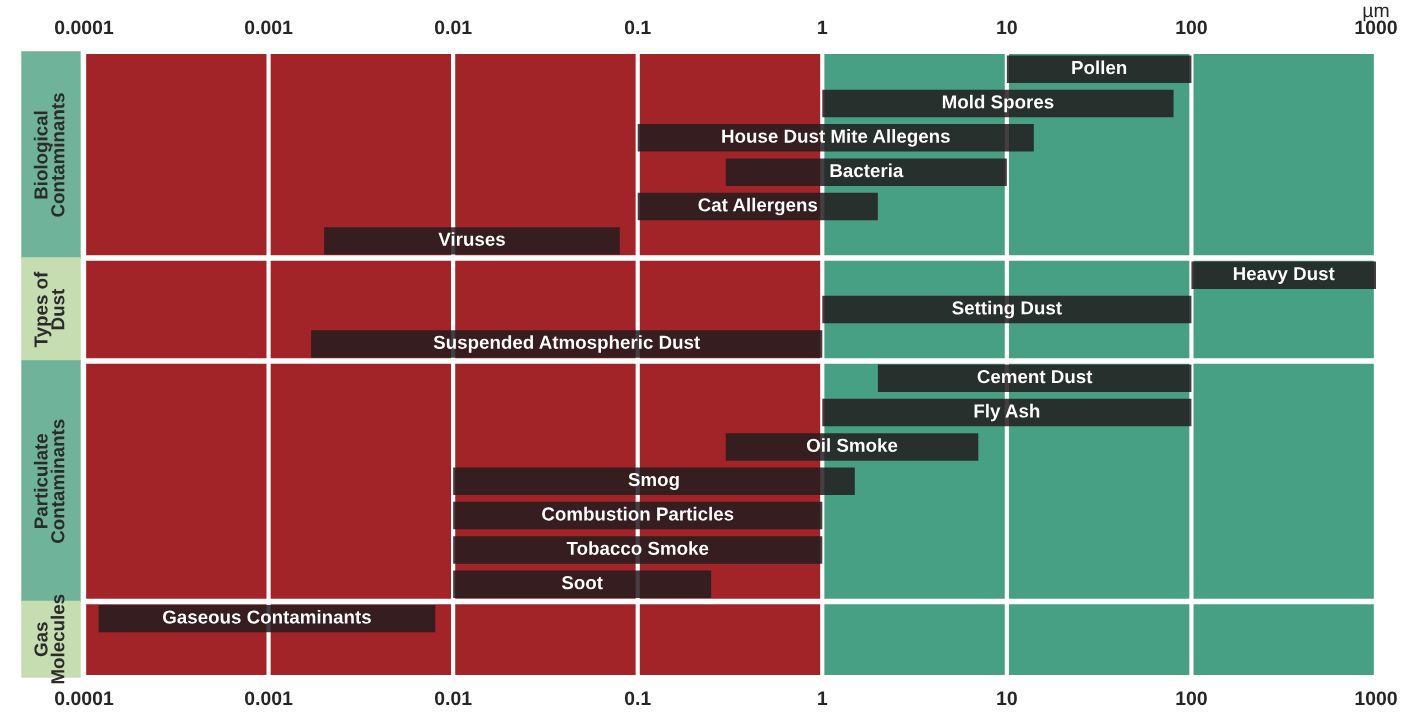  What do you see at coordinates (49, 309) in the screenshot?
I see `text: Types of Dust` at bounding box center [49, 309].